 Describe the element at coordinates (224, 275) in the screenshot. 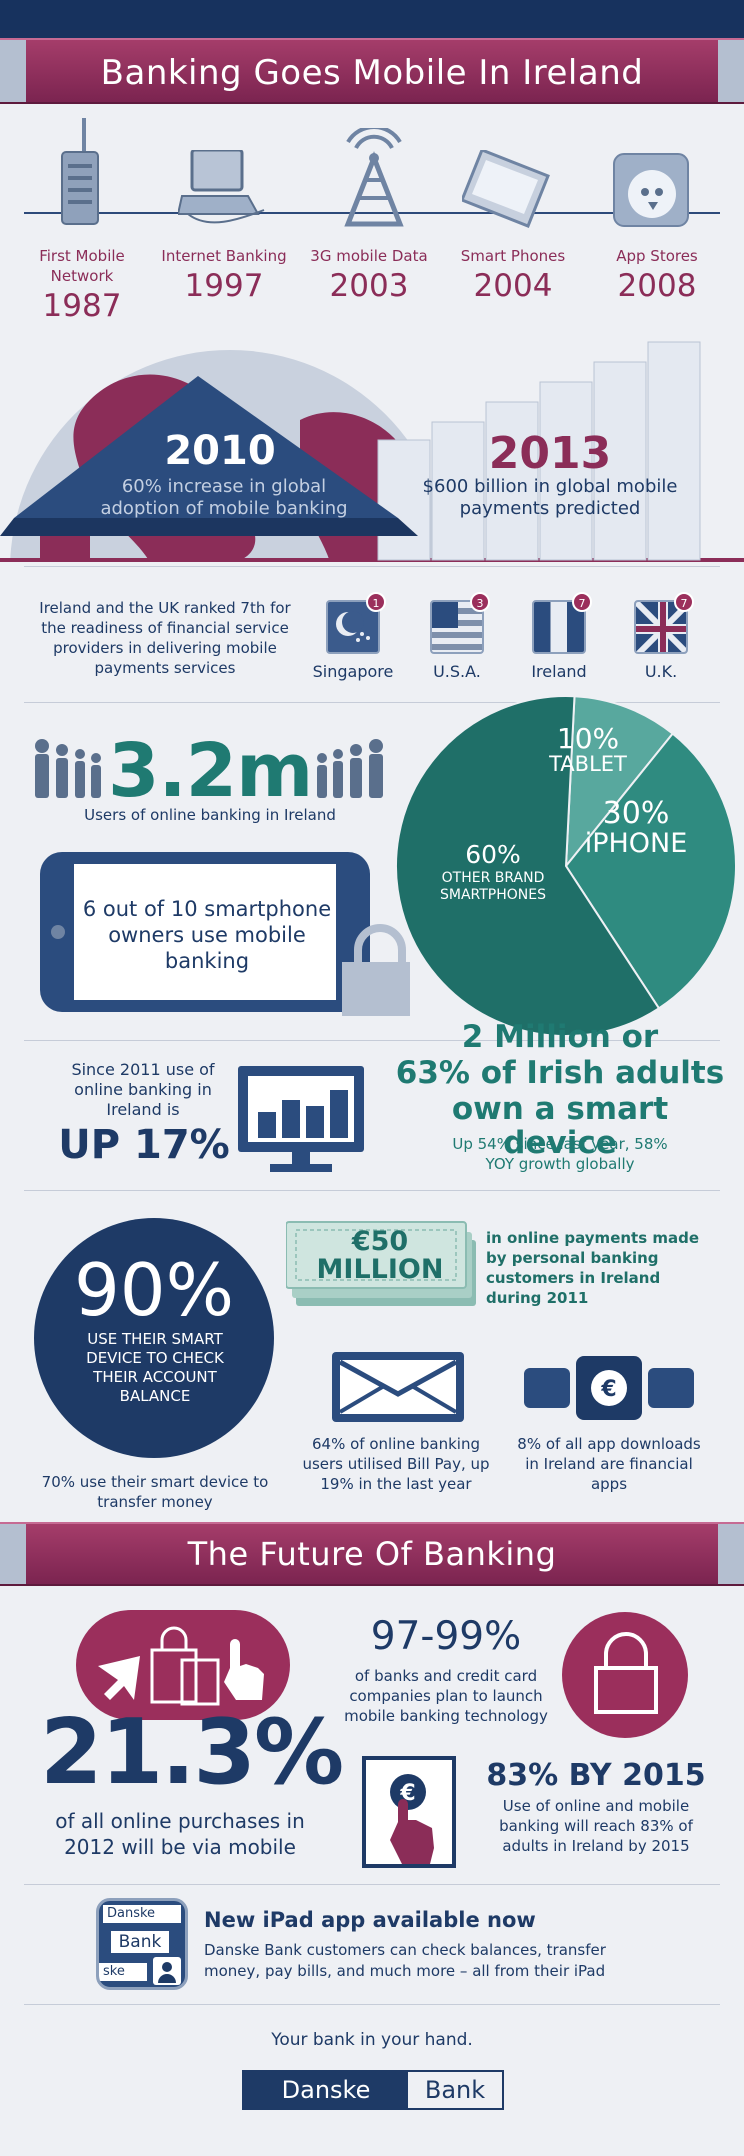

I see `timeline-item-1997: Internet Banking 1997` at that location.